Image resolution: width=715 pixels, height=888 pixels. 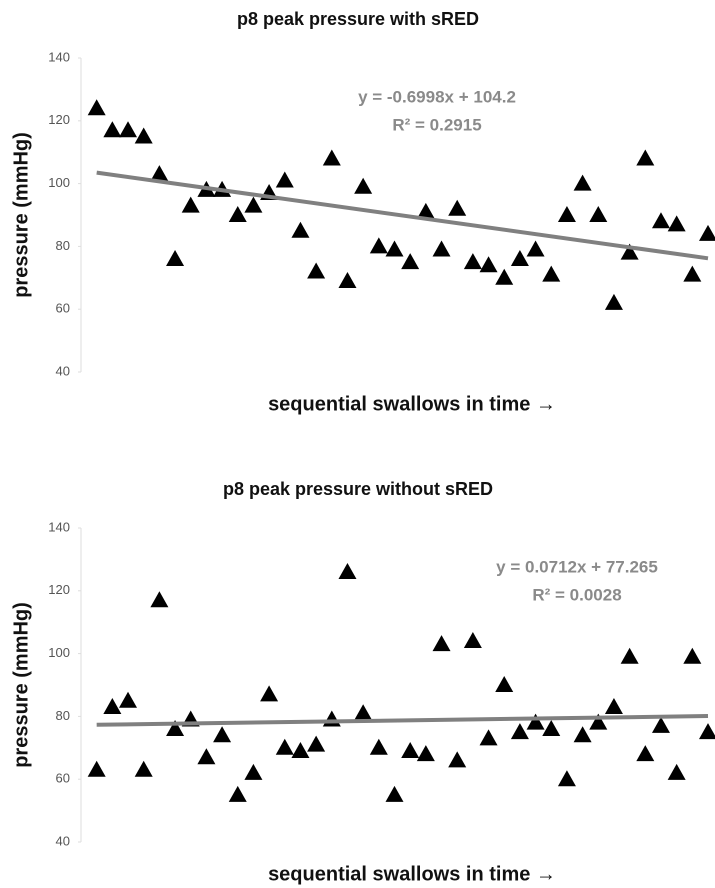 What do you see at coordinates (576, 594) in the screenshot?
I see `r-squared: R² = 0.0028` at bounding box center [576, 594].